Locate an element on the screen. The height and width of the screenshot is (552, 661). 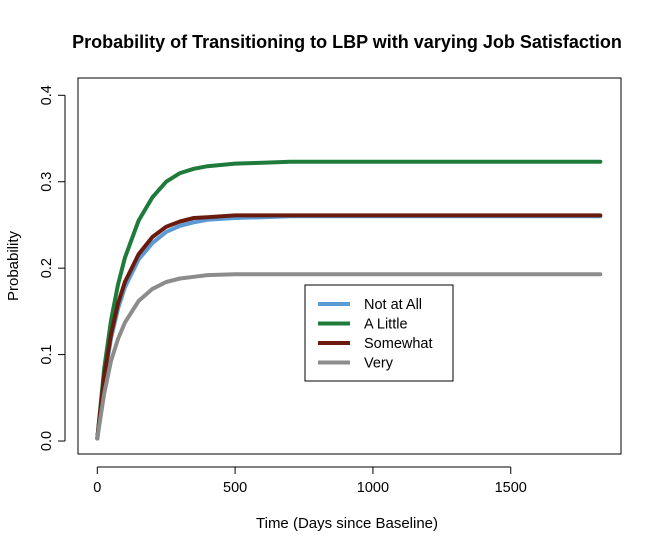
legend: Not at All A Little Somewhat Very is located at coordinates (379, 333).